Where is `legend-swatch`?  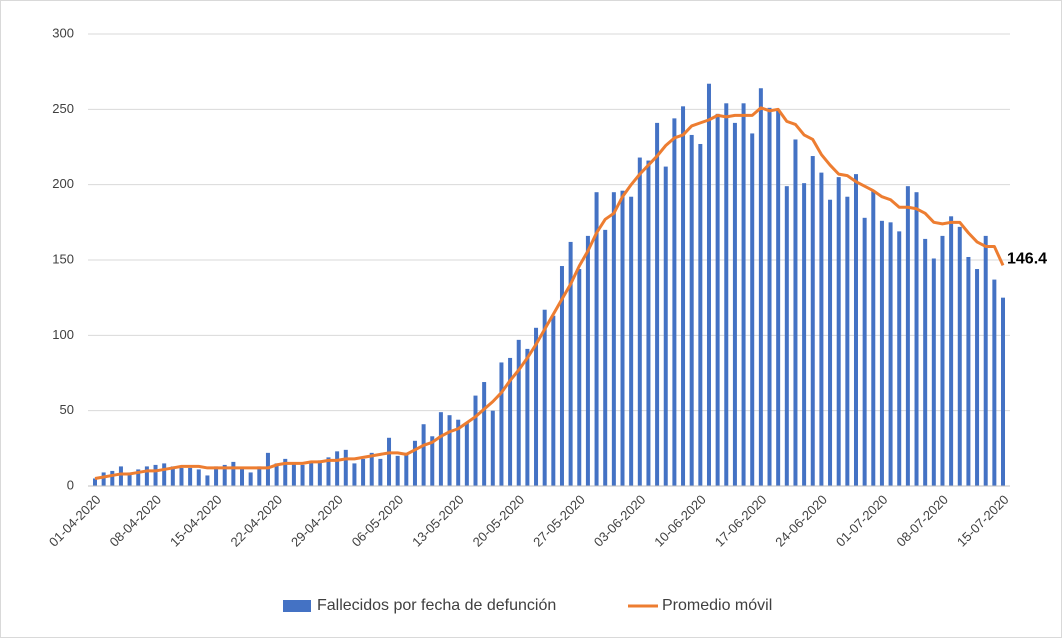 legend-swatch is located at coordinates (297, 606).